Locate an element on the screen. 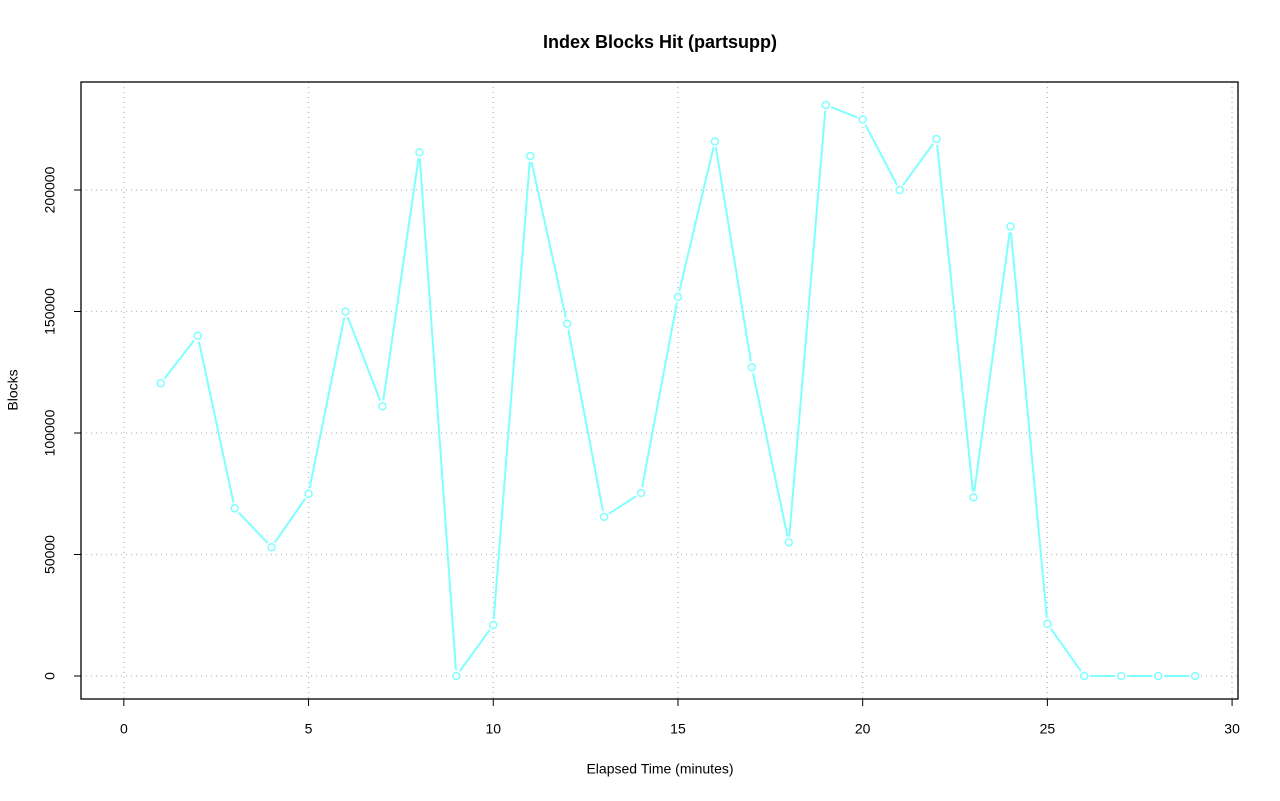 Image resolution: width=1280 pixels, height=801 pixels. x-tick-label: 10 is located at coordinates (493, 729).